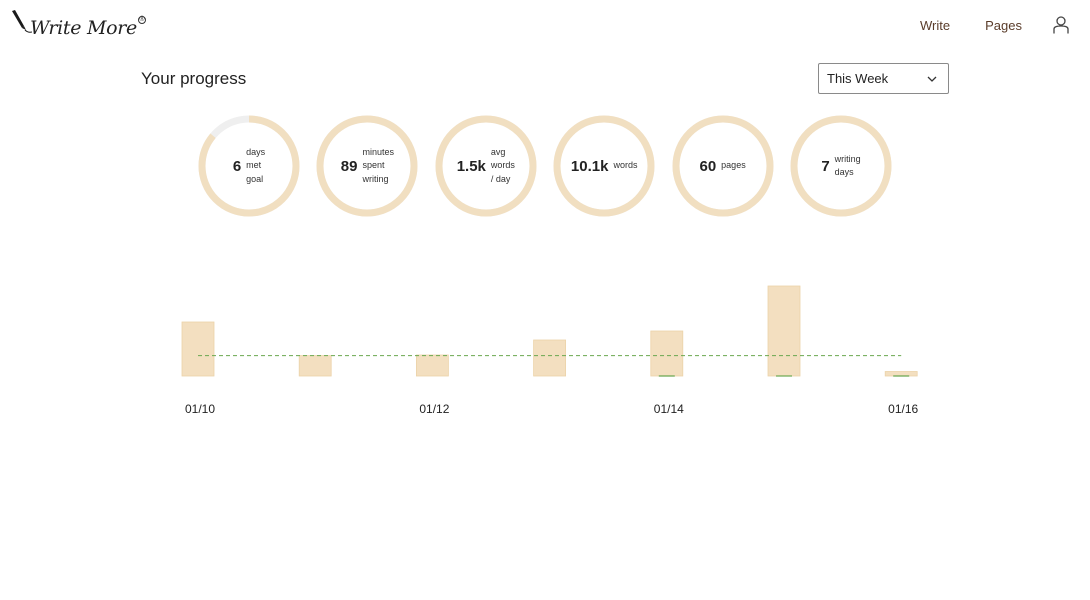 Image resolution: width=1090 pixels, height=600 pixels. Describe the element at coordinates (198, 349) in the screenshot. I see `chart-bar-01/10` at that location.